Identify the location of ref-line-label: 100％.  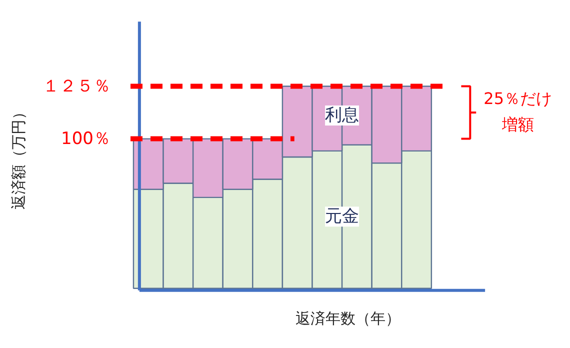
(86, 138).